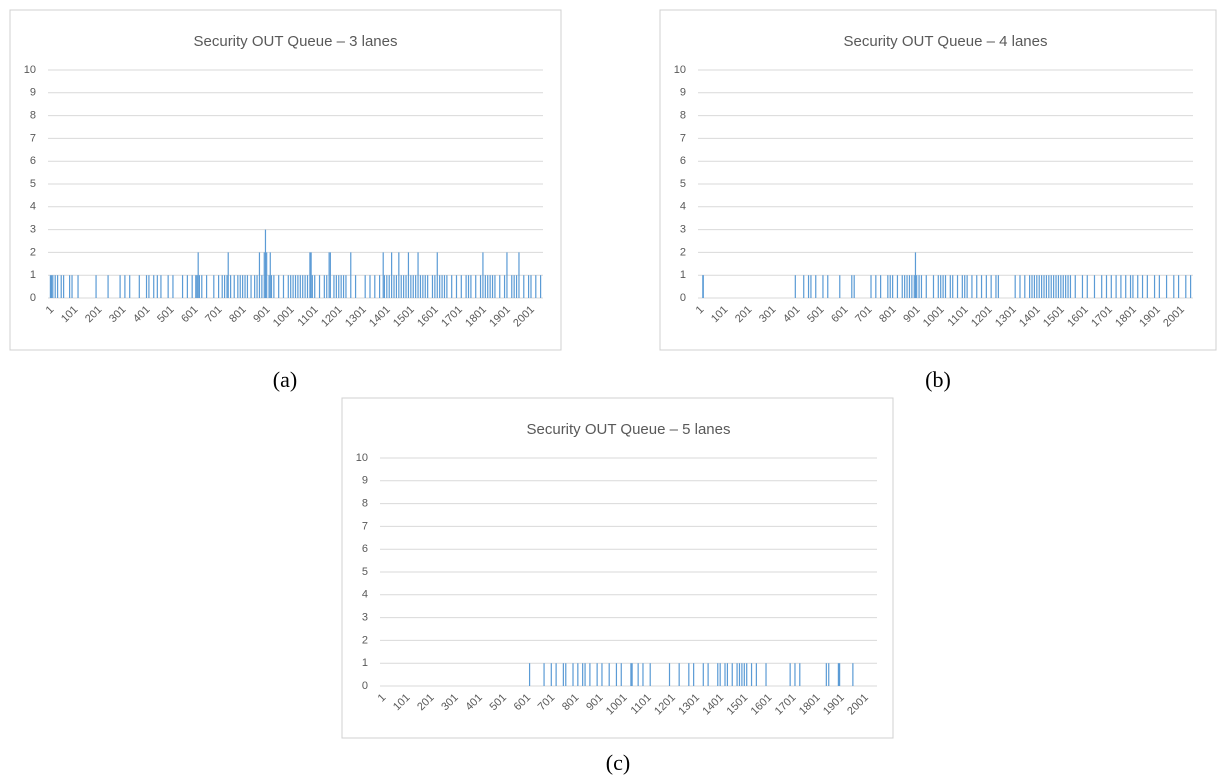  I want to click on y-tick-label: 8, so click(365, 504).